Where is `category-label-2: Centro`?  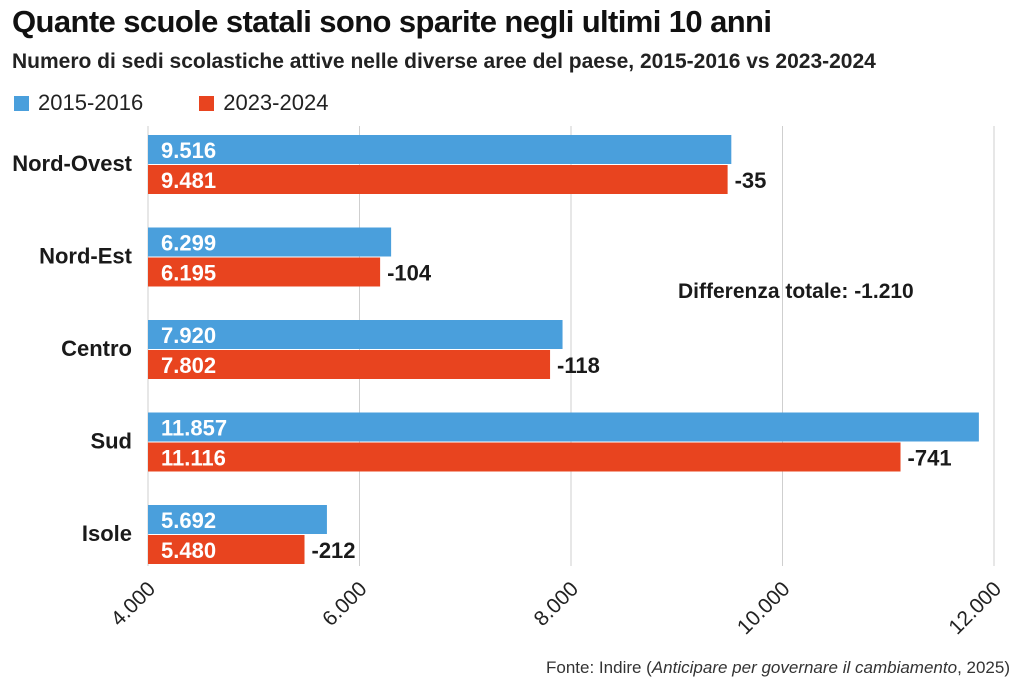
category-label-2: Centro is located at coordinates (96, 348).